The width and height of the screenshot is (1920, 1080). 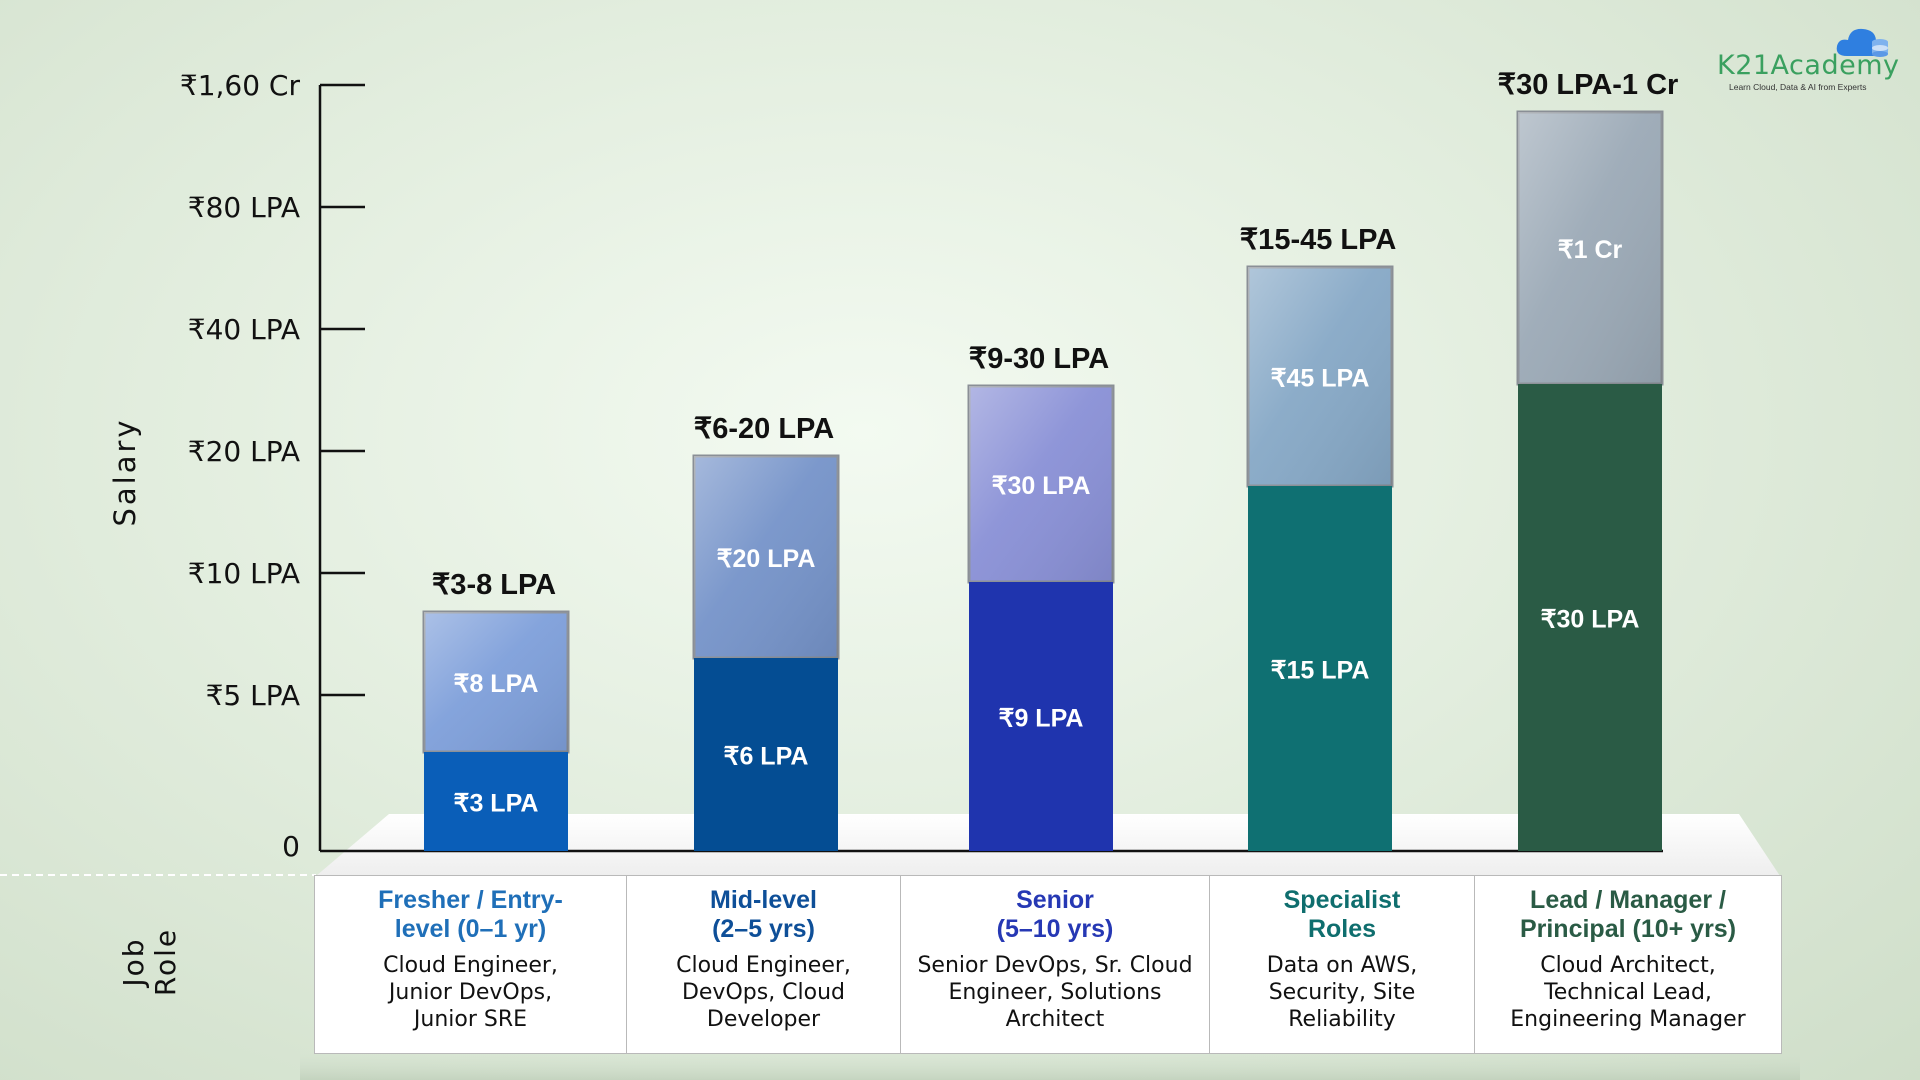 What do you see at coordinates (764, 429) in the screenshot?
I see `bar-range-label: ₹6-20 LPA` at bounding box center [764, 429].